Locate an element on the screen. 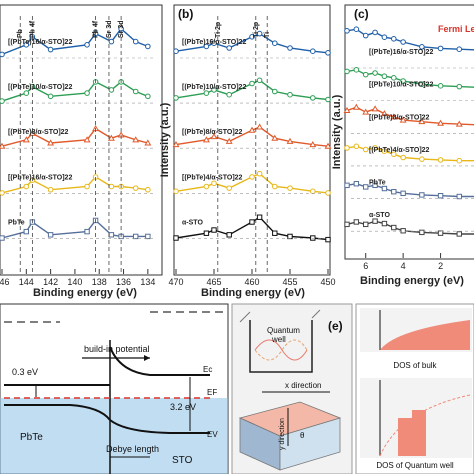 The height and width of the screenshot is (474, 474). x-direction-label: x direction is located at coordinates (303, 385).